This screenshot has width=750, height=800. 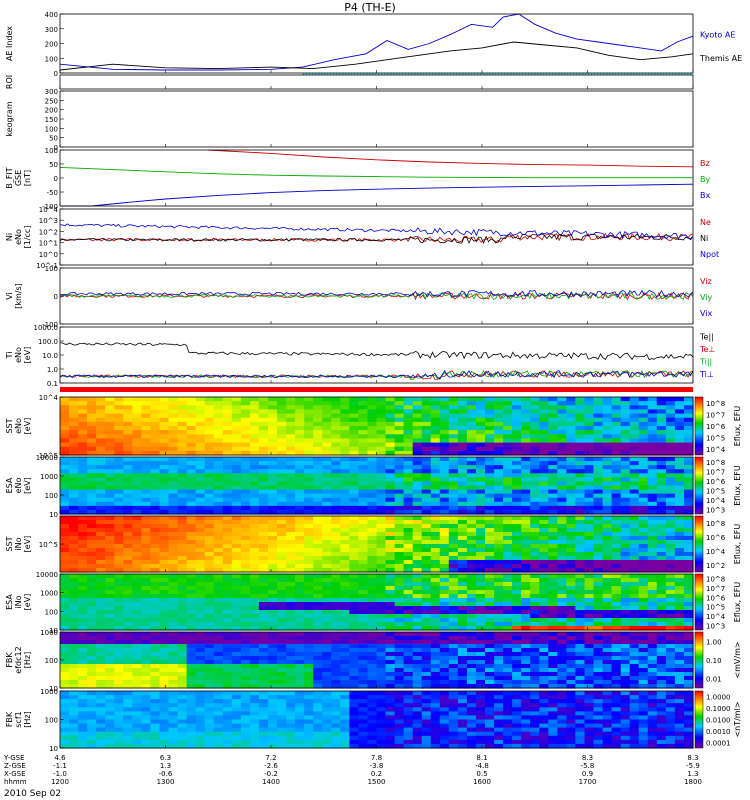 I want to click on frame-density, so click(x=376, y=237).